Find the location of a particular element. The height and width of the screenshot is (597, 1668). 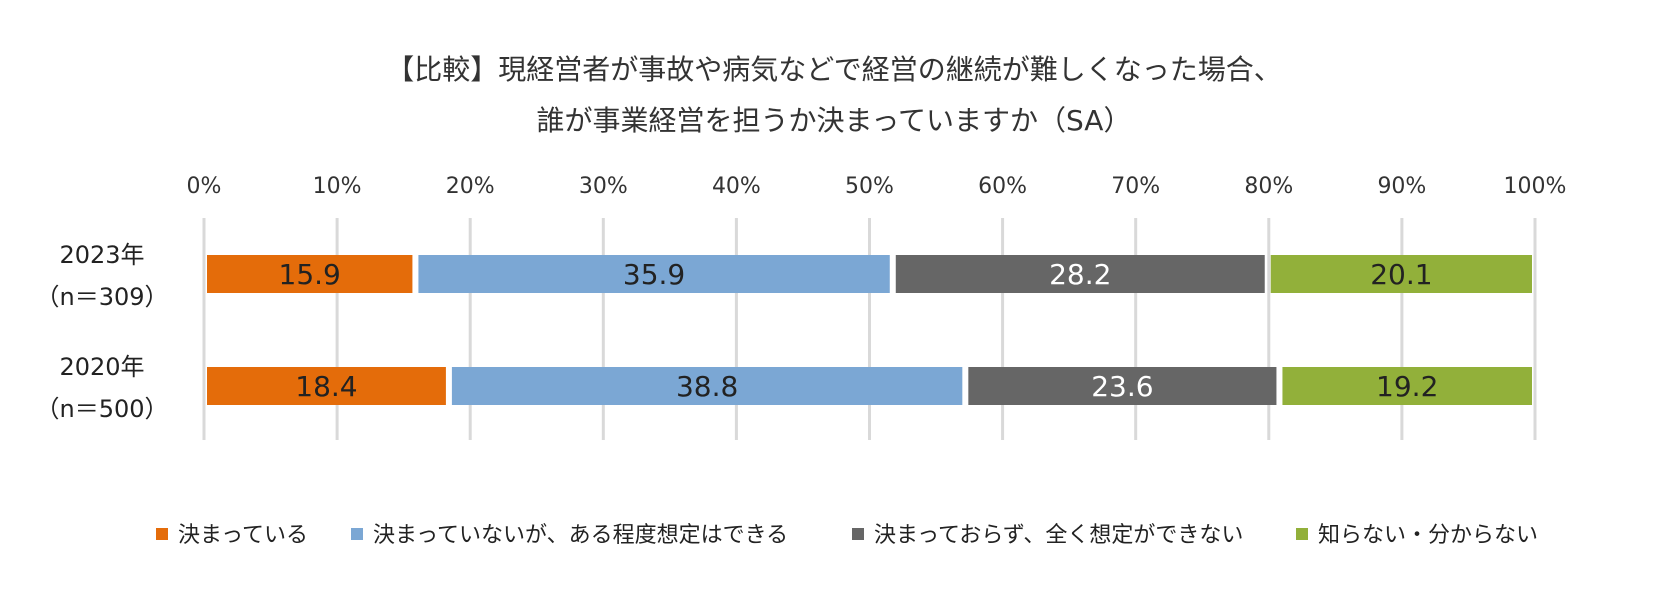

chart-title-line-1: 【比較】現経営者が事故や病気などで経営の継続が難しくなった場合、 is located at coordinates (833, 69).